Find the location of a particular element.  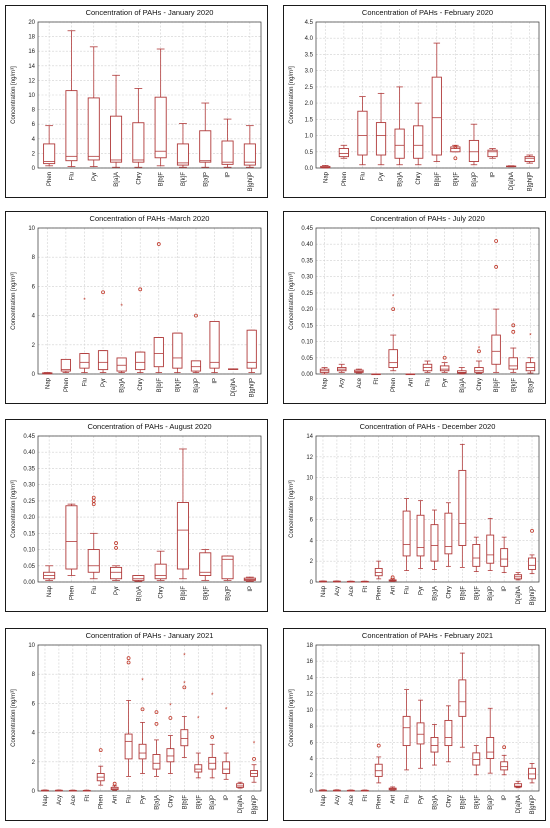

y-tick-label: 4.0 is located at coordinates (309, 39).